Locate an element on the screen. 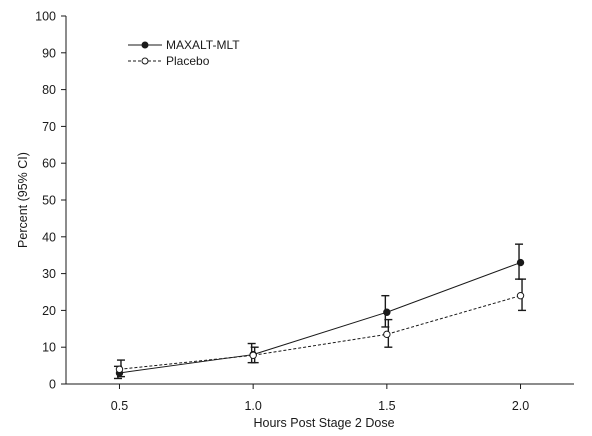 The height and width of the screenshot is (436, 592). y-tick-label: 70 is located at coordinates (49, 127).